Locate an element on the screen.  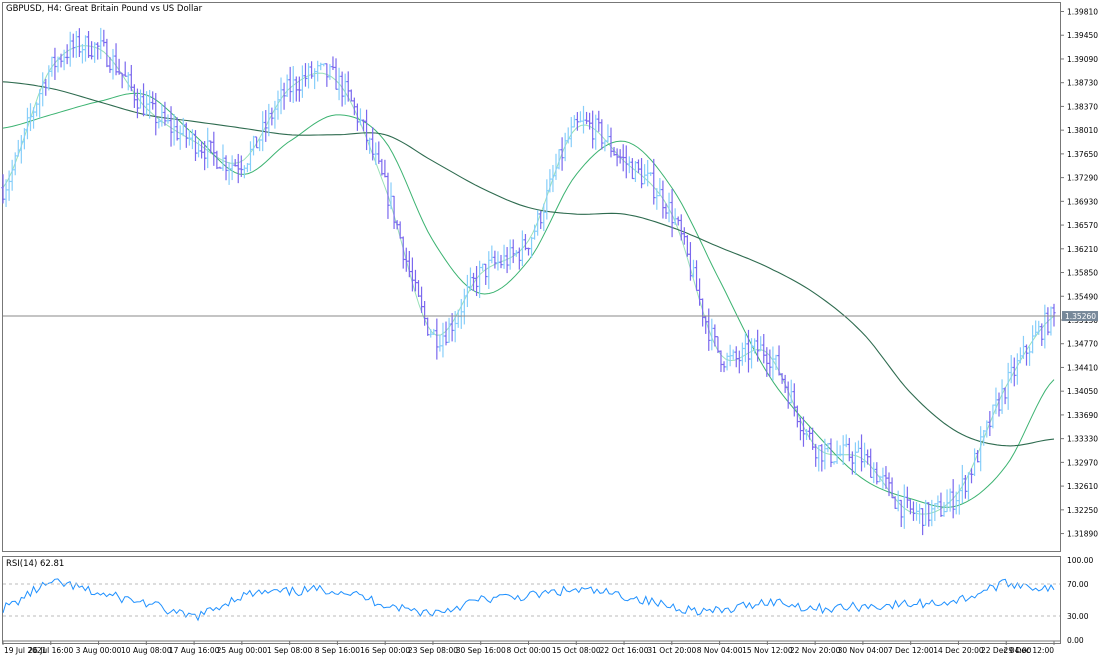
current-price-label-bg is located at coordinates (1080, 316).